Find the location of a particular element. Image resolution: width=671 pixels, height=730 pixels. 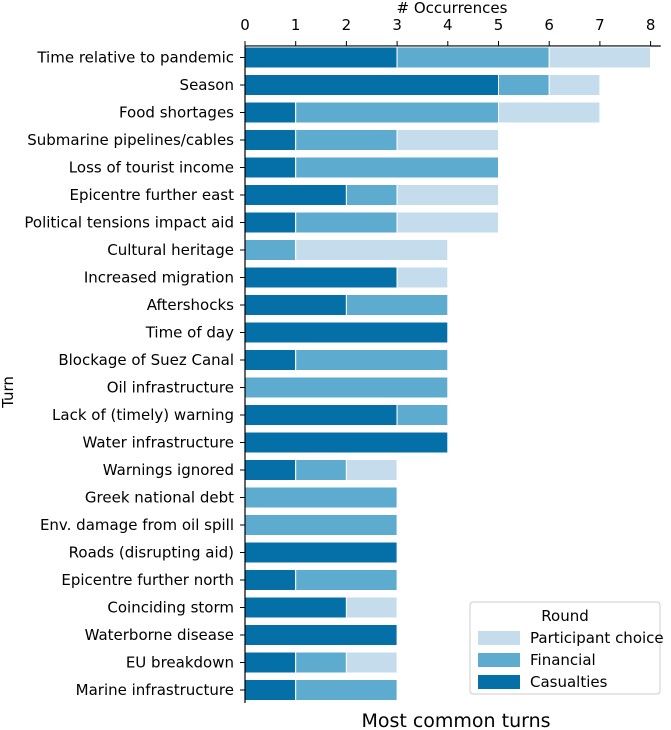

legend-box is located at coordinates (565, 648).